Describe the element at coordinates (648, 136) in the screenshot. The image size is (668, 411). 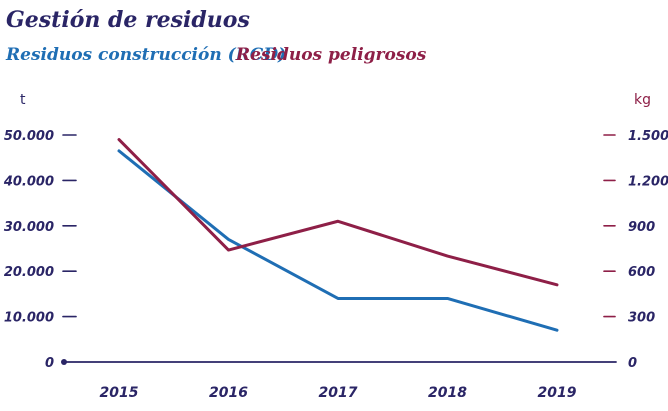
I see `right-tick-label: 1.500` at that location.